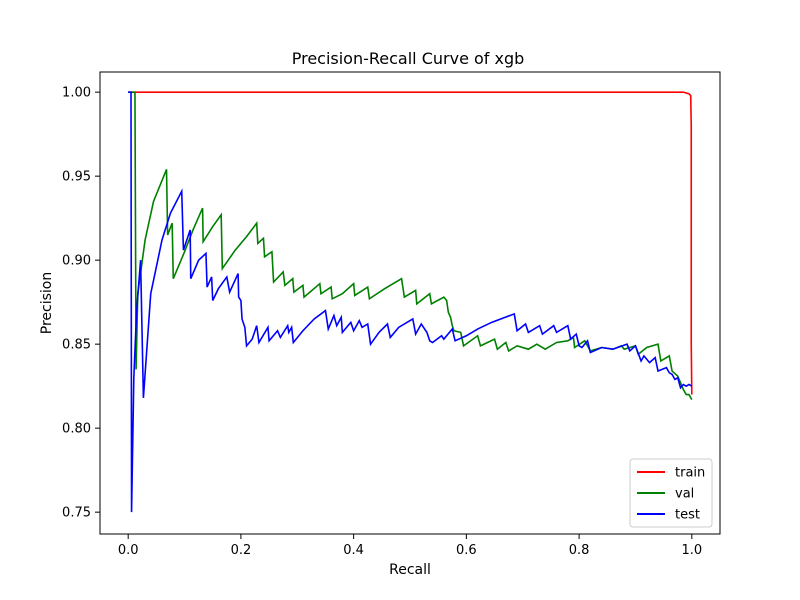 The image size is (800, 600). Describe the element at coordinates (579, 550) in the screenshot. I see `x-tick-label: 0.8` at that location.